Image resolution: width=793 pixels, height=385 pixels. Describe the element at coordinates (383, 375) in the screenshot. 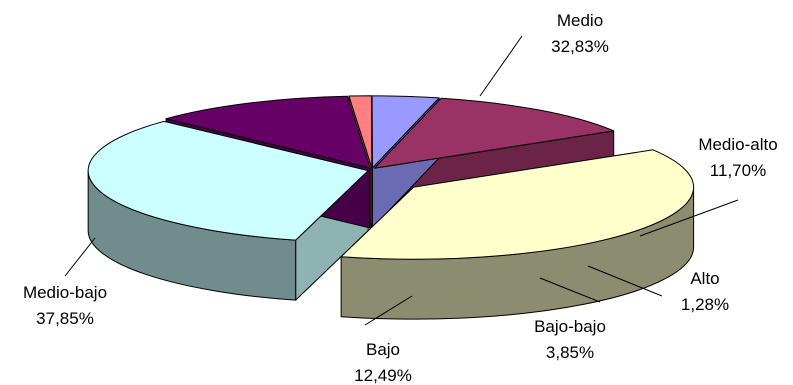

I see `slice-value: 12,49%` at that location.